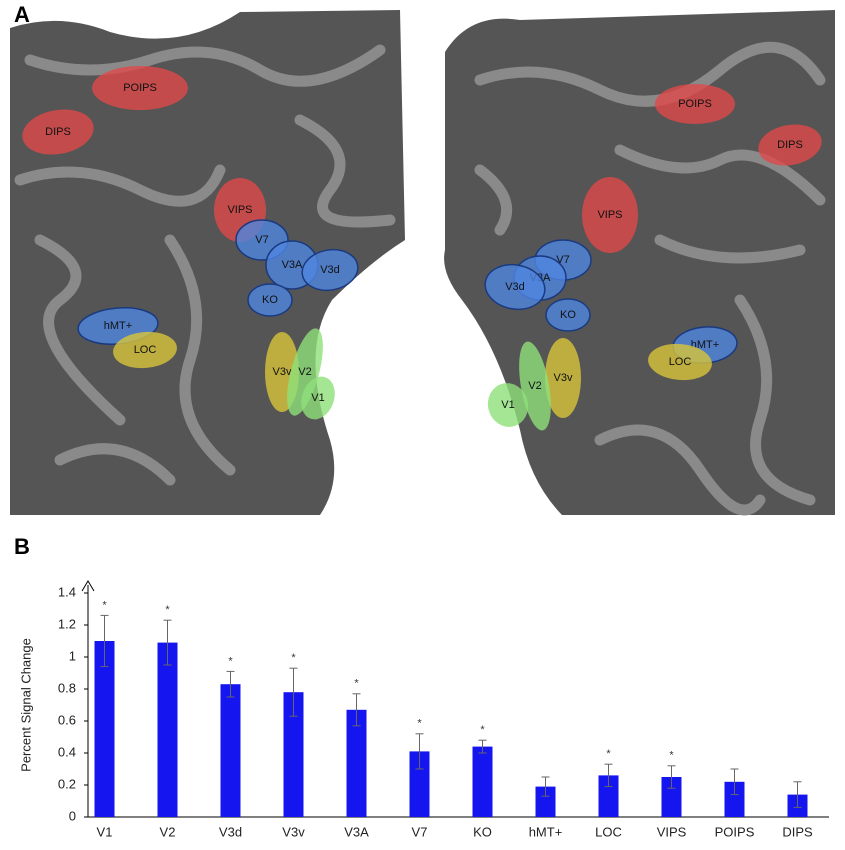 Image resolution: width=845 pixels, height=850 pixels. What do you see at coordinates (88, 586) in the screenshot?
I see `y-axis-arrow` at bounding box center [88, 586].